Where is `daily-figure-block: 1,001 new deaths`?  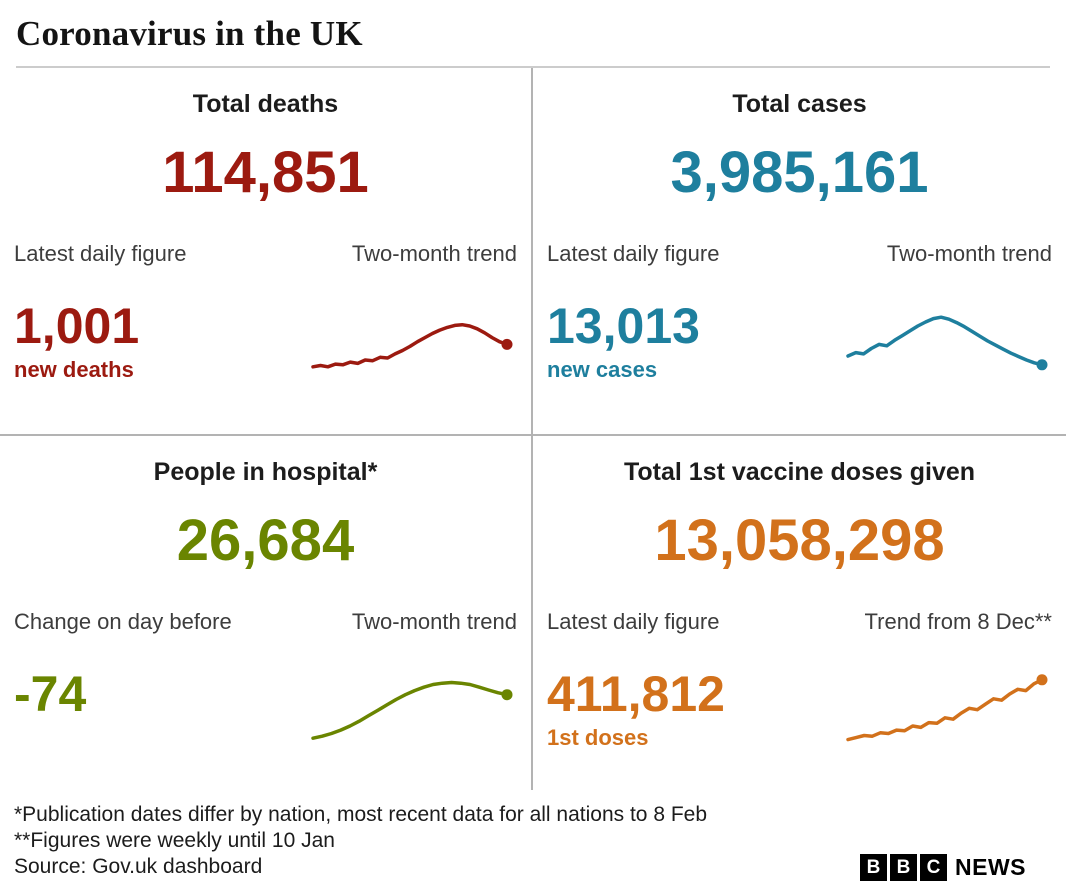 daily-figure-block: 1,001 new deaths is located at coordinates (76, 342).